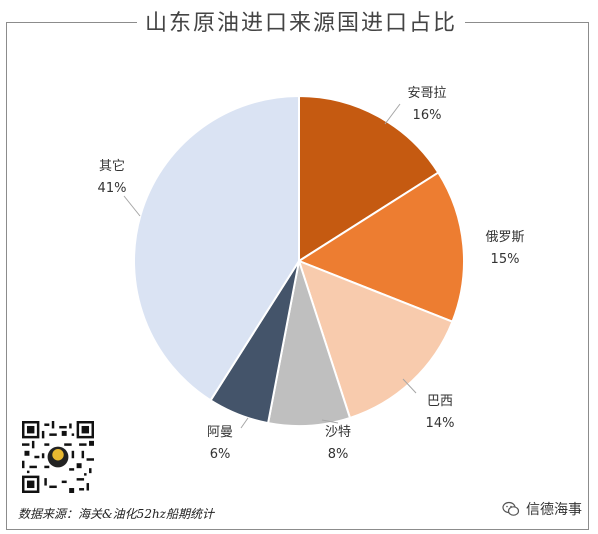 Image resolution: width=598 pixels, height=534 pixels. What do you see at coordinates (112, 188) in the screenshot?
I see `slice-value-6: 41%` at bounding box center [112, 188].